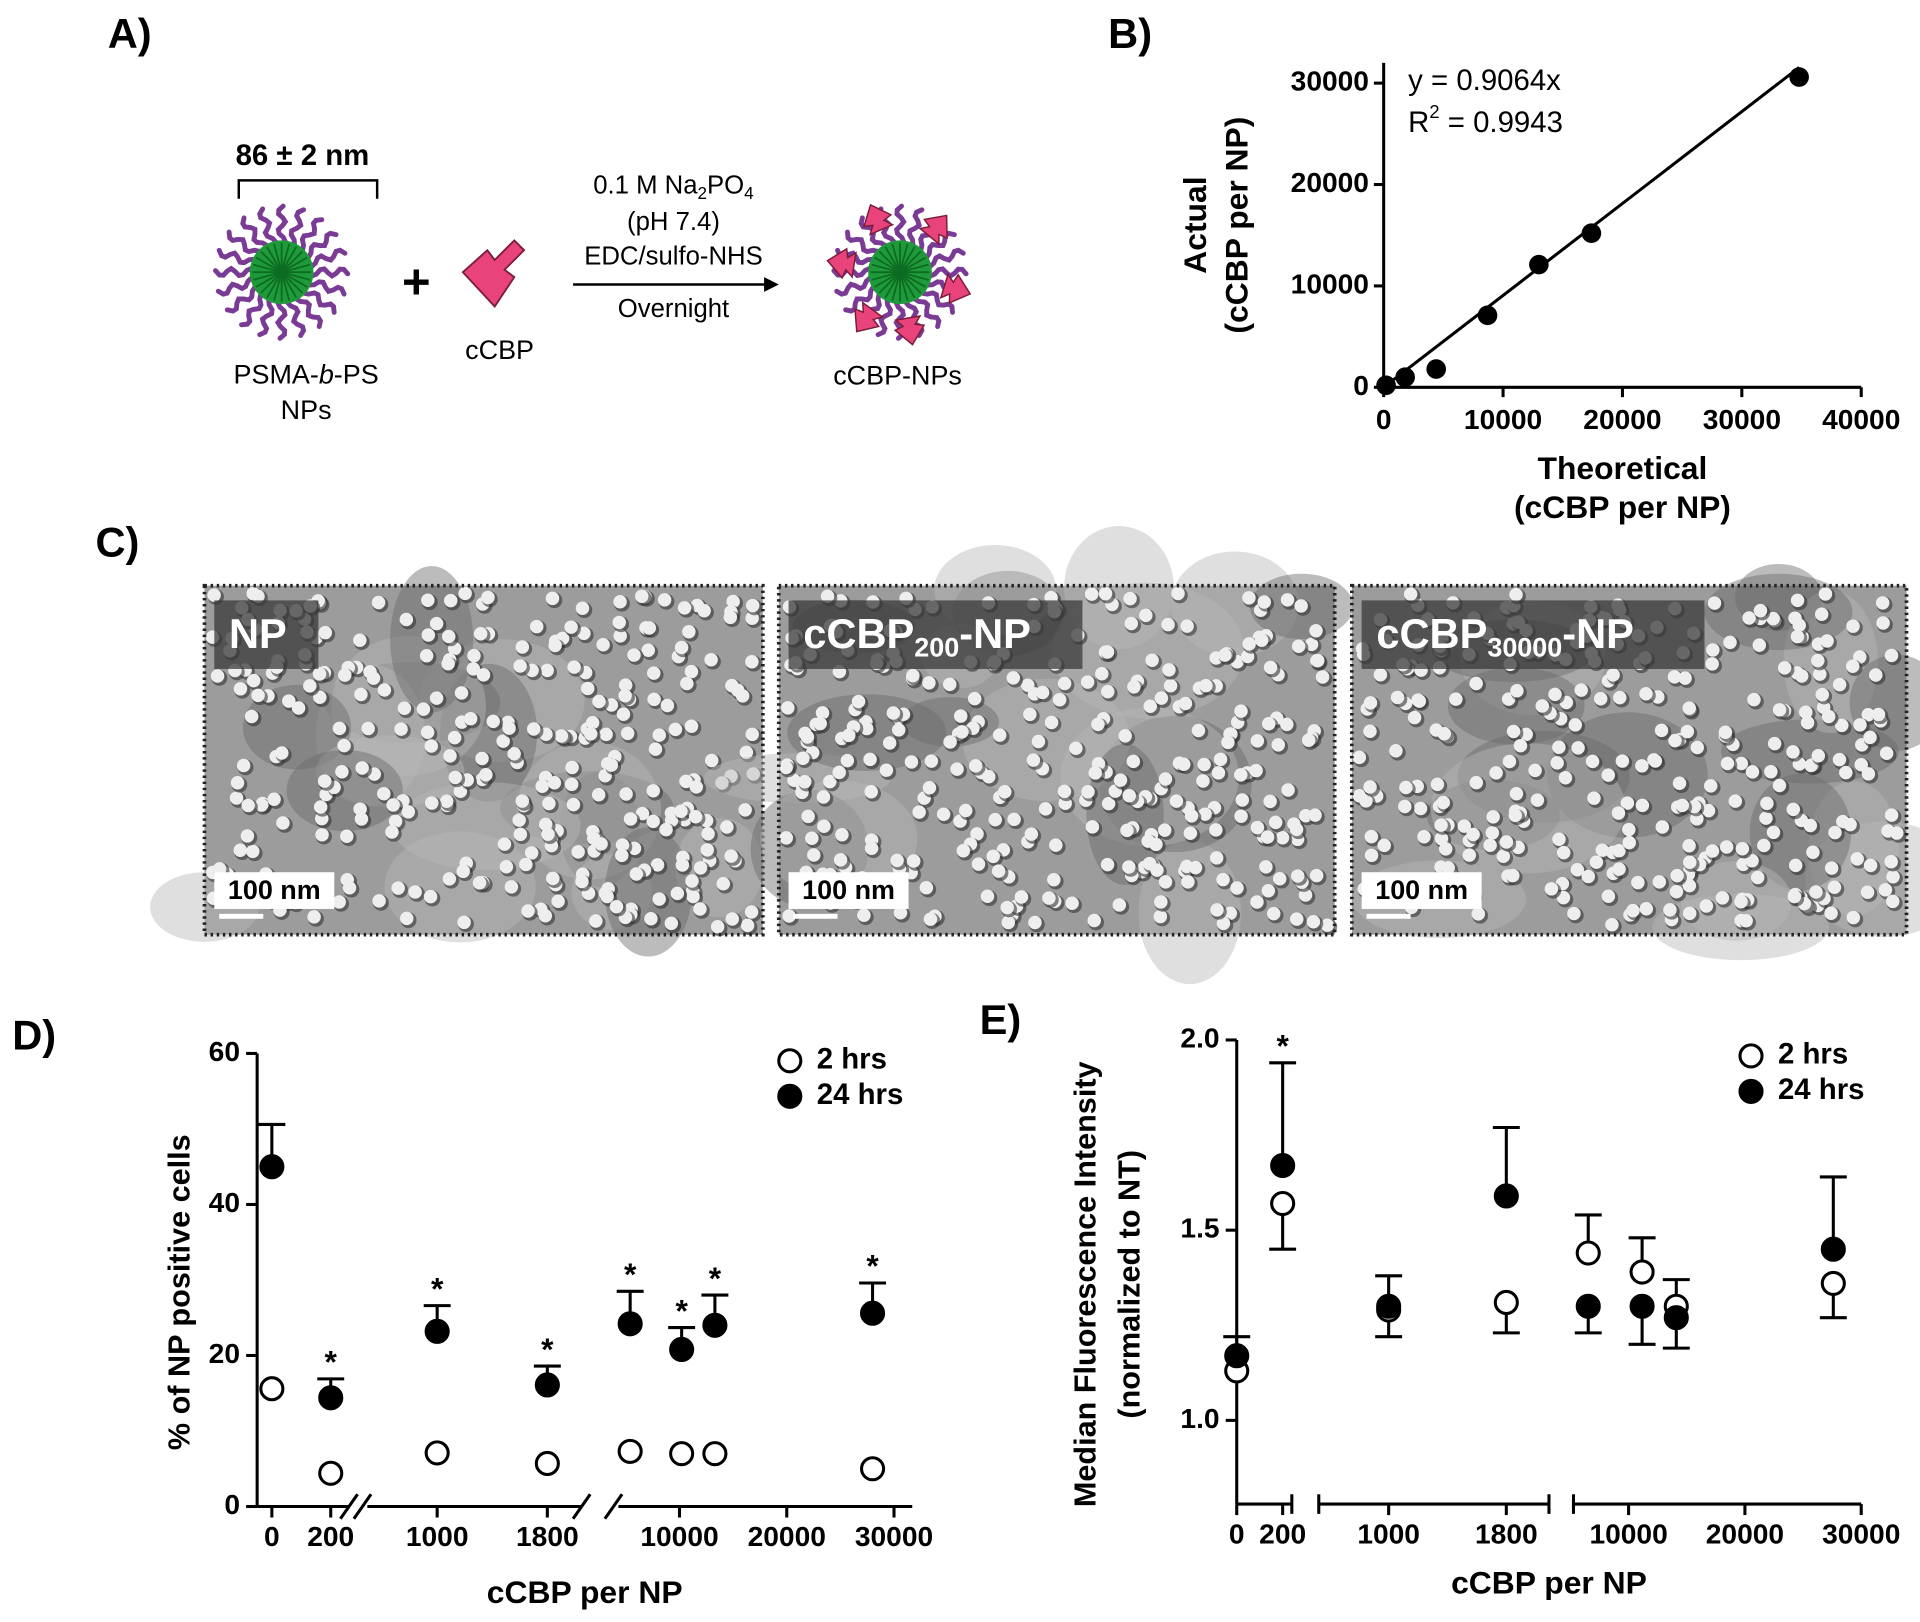 Image resolution: width=1920 pixels, height=1622 pixels. Describe the element at coordinates (1199, 1228) in the screenshot. I see `y-tick-label: 1.5` at that location.